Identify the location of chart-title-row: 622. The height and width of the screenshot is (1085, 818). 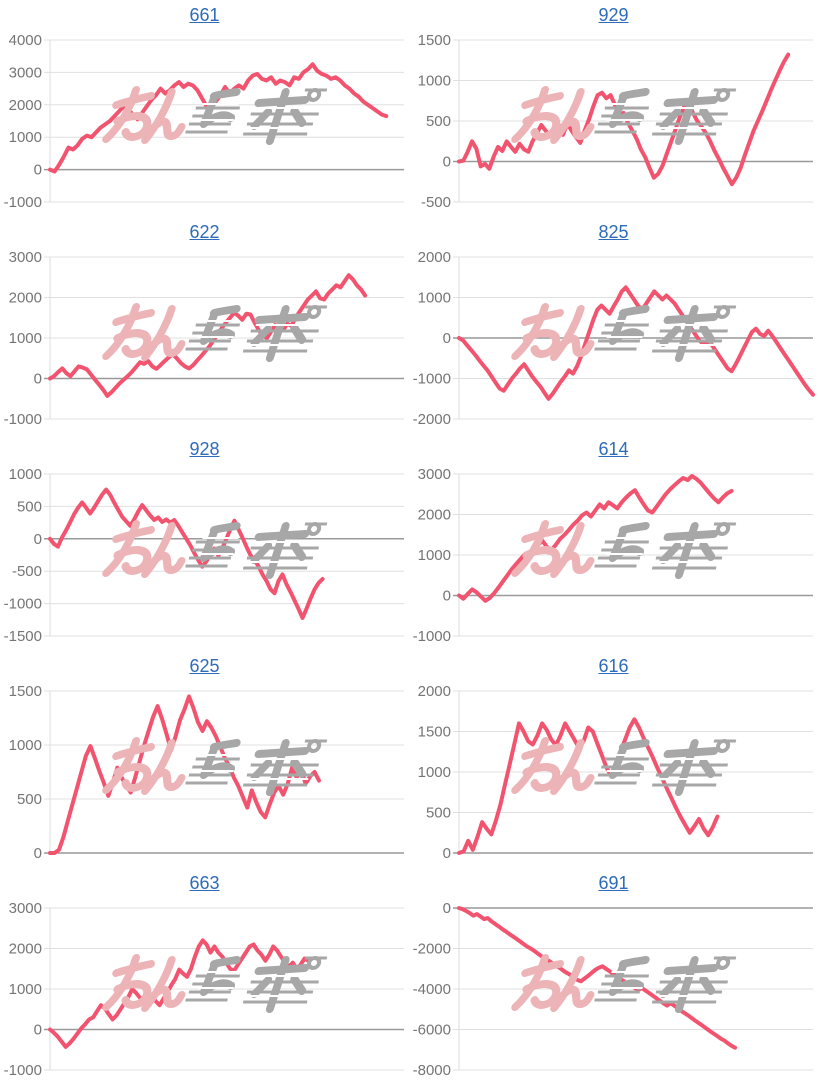
(204, 232).